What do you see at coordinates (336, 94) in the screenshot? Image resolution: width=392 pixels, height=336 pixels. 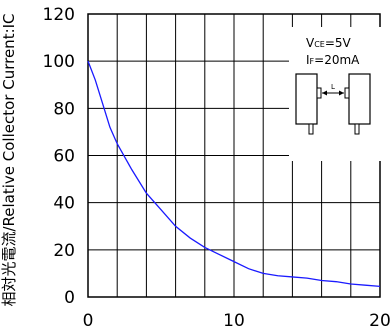 I see `measurement-inset: VCE=5V IF=20mA L` at bounding box center [336, 94].